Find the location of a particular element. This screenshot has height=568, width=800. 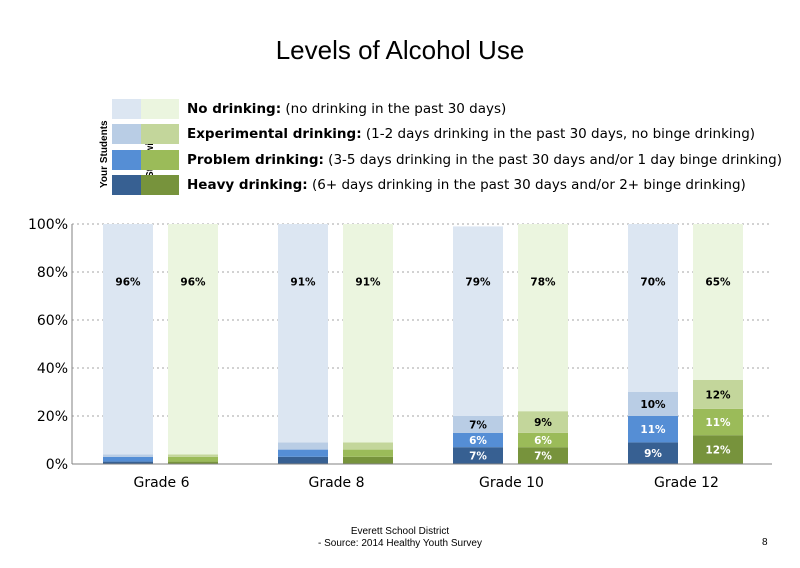

x-tick-label: Grade 6 is located at coordinates (161, 483).